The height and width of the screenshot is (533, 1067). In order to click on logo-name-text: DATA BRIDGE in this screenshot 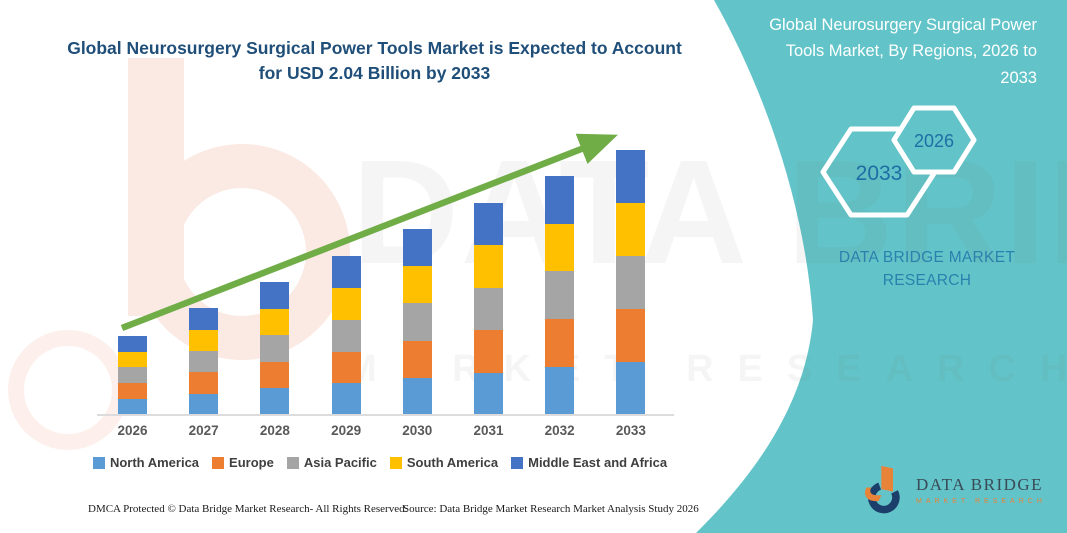, I will do `click(980, 484)`.